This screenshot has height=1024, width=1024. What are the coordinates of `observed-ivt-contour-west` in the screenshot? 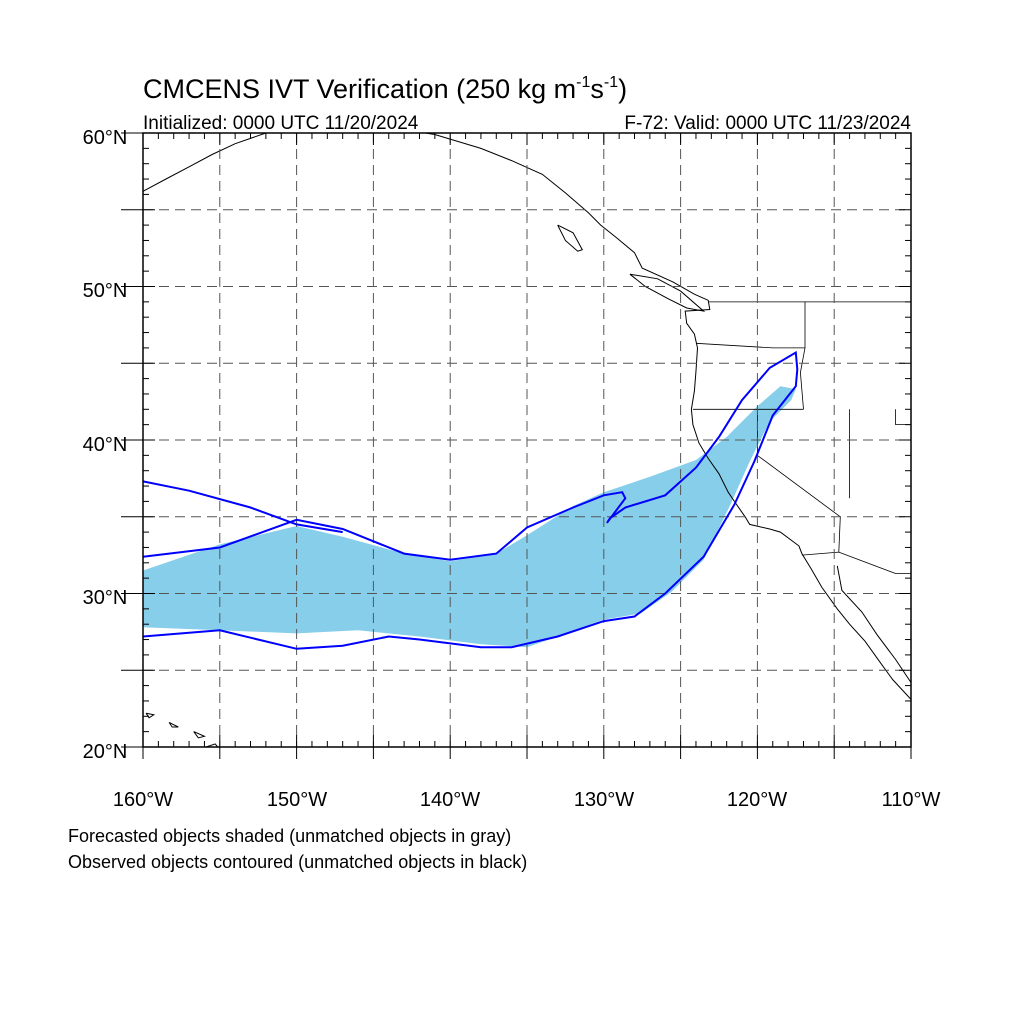 It's located at (243, 507).